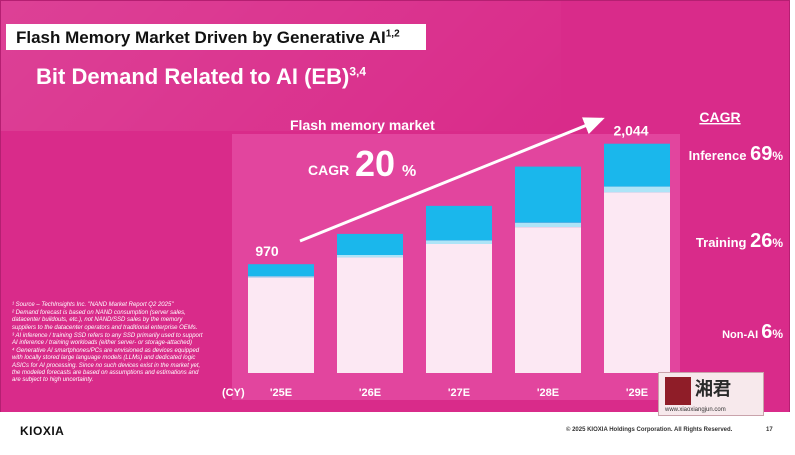  I want to click on watermark-stamp: 湘君 www.xiaoxiangjun.com, so click(711, 394).